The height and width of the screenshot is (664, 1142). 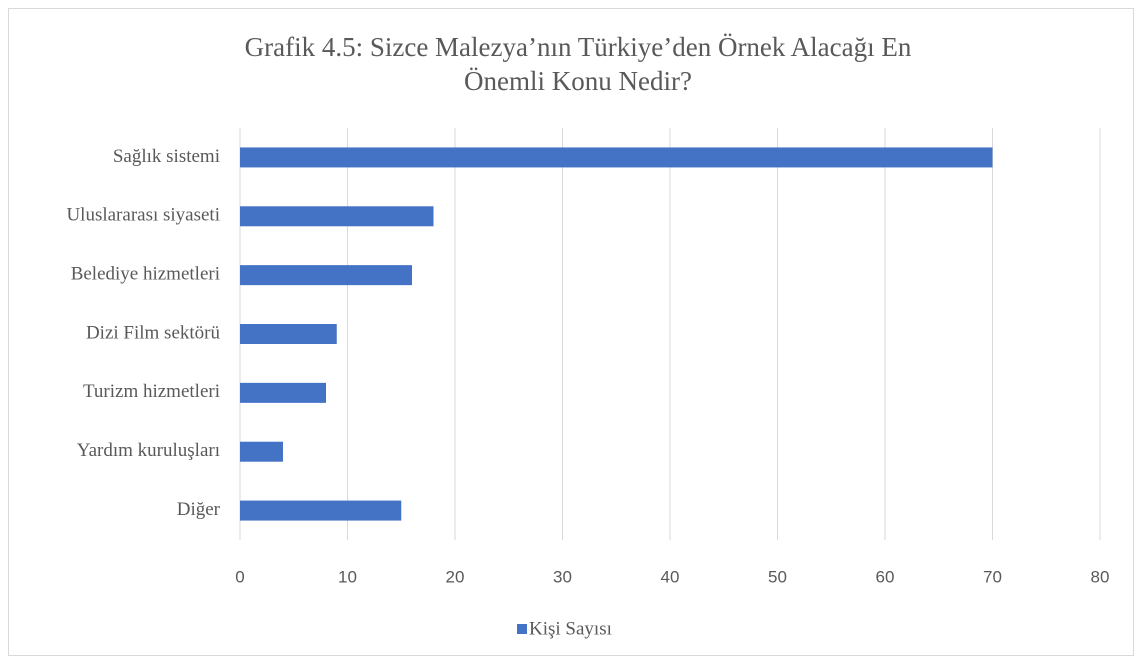 What do you see at coordinates (777, 576) in the screenshot?
I see `x-tick-label: 50` at bounding box center [777, 576].